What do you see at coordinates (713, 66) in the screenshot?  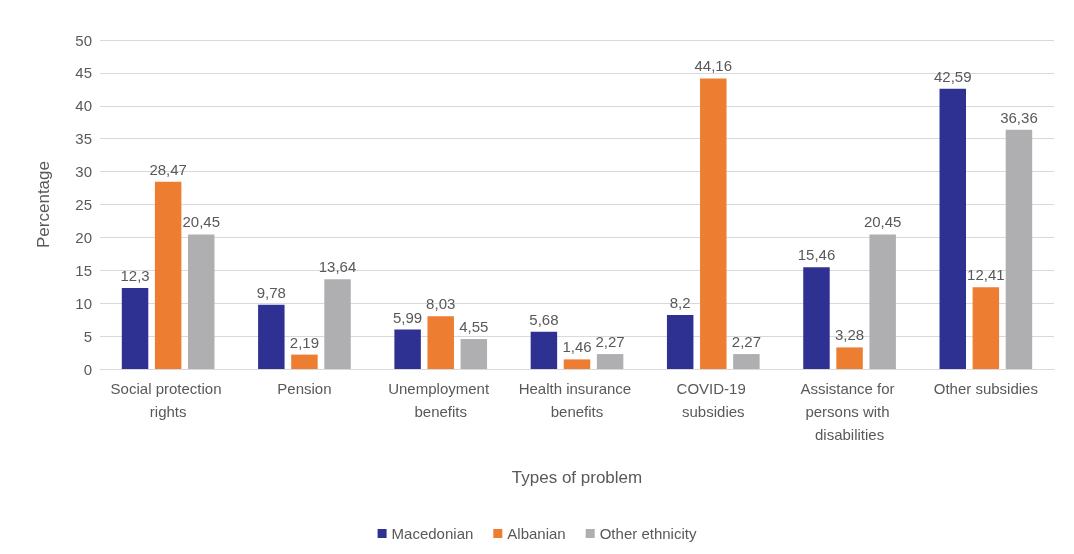 I see `data-label: 44,16` at bounding box center [713, 66].